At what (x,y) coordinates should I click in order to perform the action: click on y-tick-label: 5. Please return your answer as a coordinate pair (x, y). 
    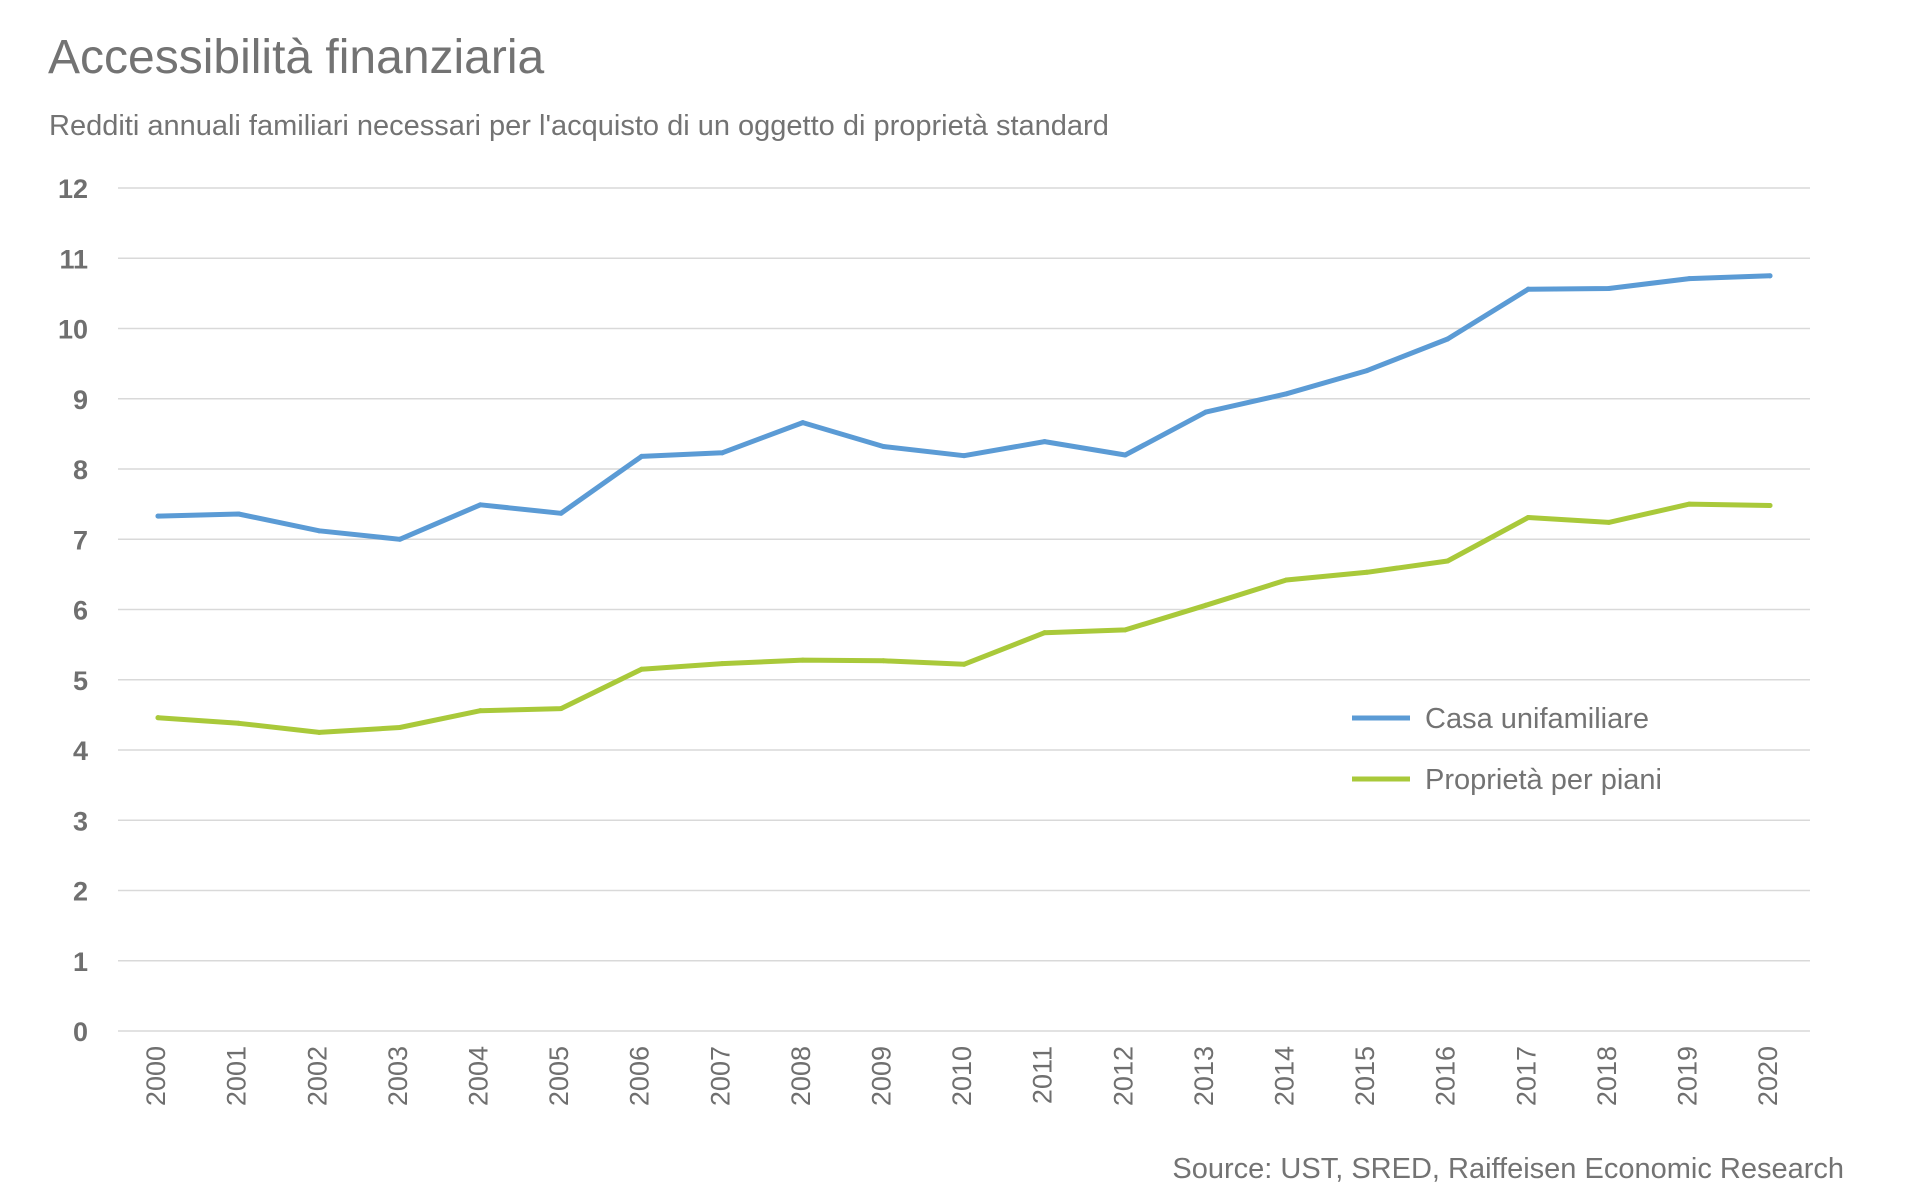
    Looking at the image, I should click on (80, 681).